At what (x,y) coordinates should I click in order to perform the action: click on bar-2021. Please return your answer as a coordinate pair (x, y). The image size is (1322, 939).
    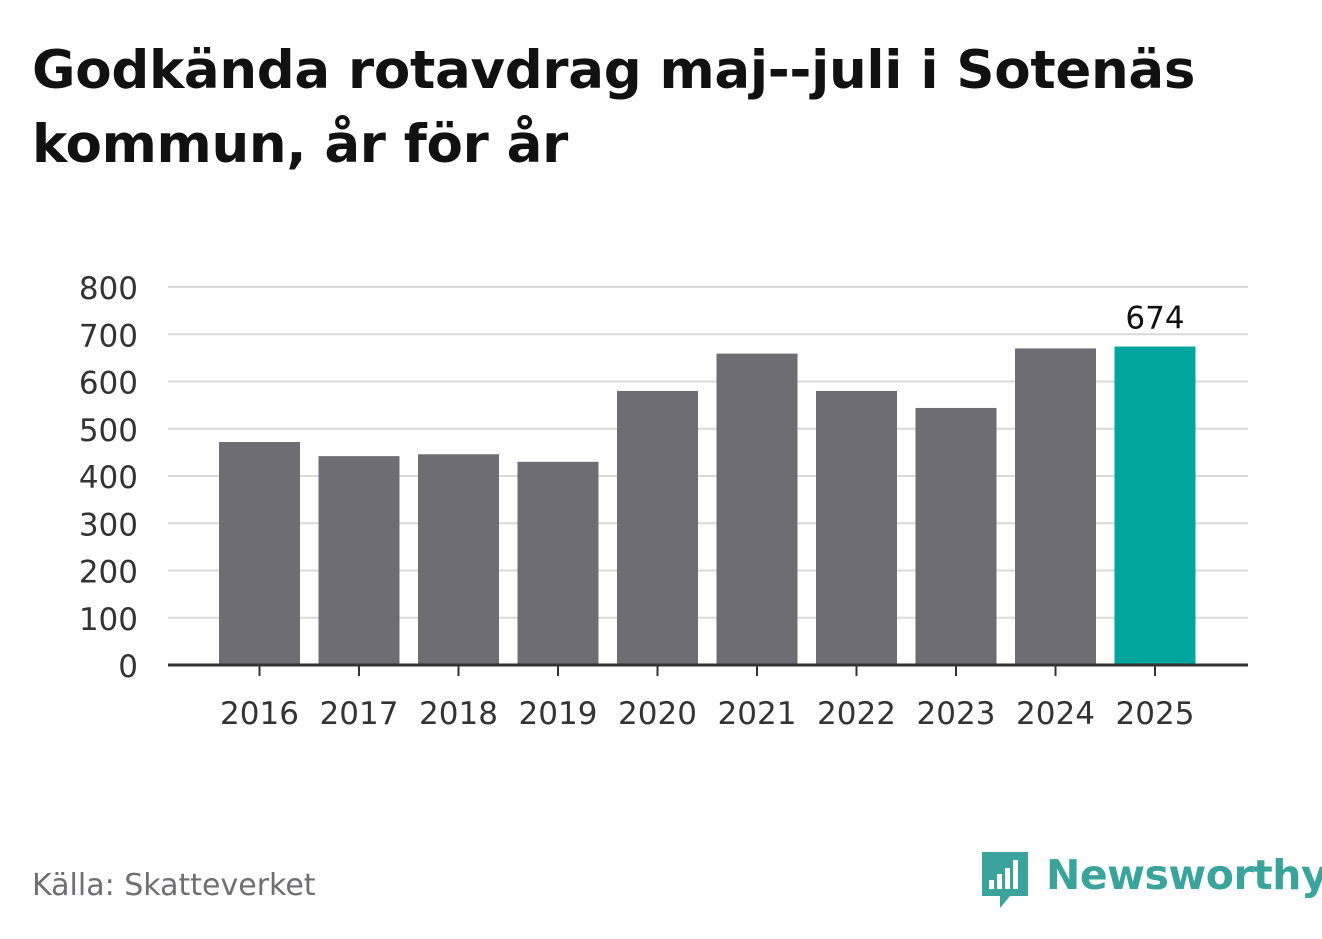
    Looking at the image, I should click on (757, 509).